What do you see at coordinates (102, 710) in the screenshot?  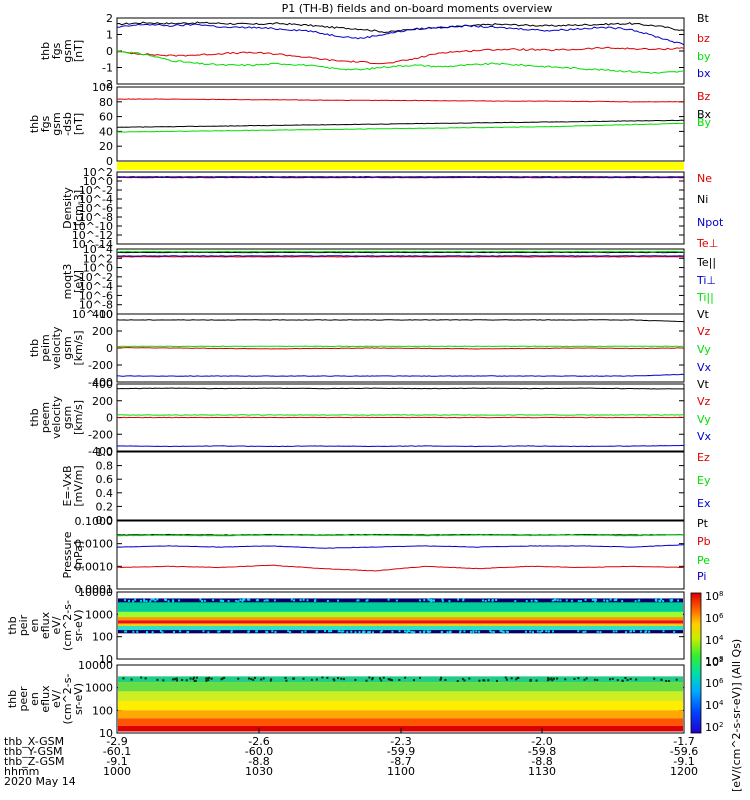 I see `y-tick-label: 100` at bounding box center [102, 710].